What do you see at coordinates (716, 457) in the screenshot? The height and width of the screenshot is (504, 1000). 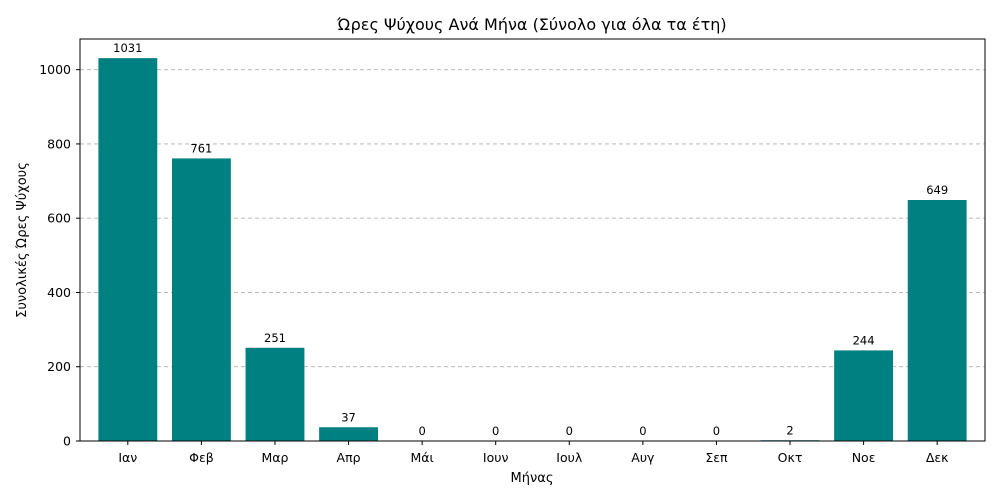 I see `x-tick-label: Σεπ` at bounding box center [716, 457].